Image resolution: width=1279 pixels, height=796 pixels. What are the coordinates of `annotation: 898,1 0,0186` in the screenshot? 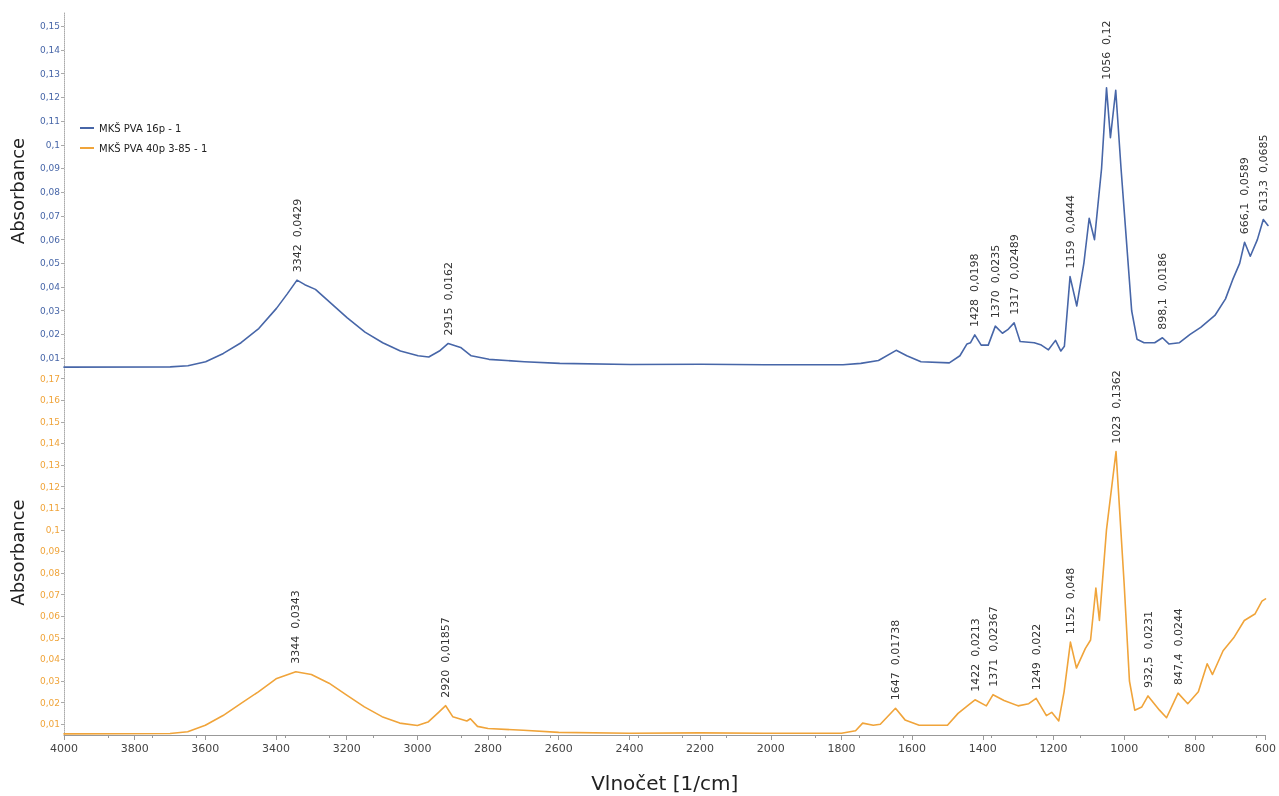 It's located at (1162, 291).